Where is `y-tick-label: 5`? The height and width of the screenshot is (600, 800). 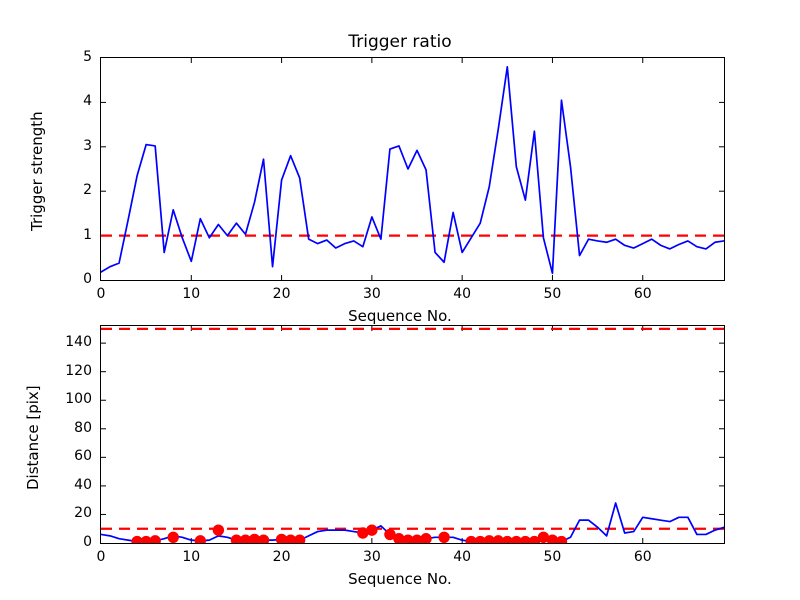 y-tick-label: 5 is located at coordinates (87, 57).